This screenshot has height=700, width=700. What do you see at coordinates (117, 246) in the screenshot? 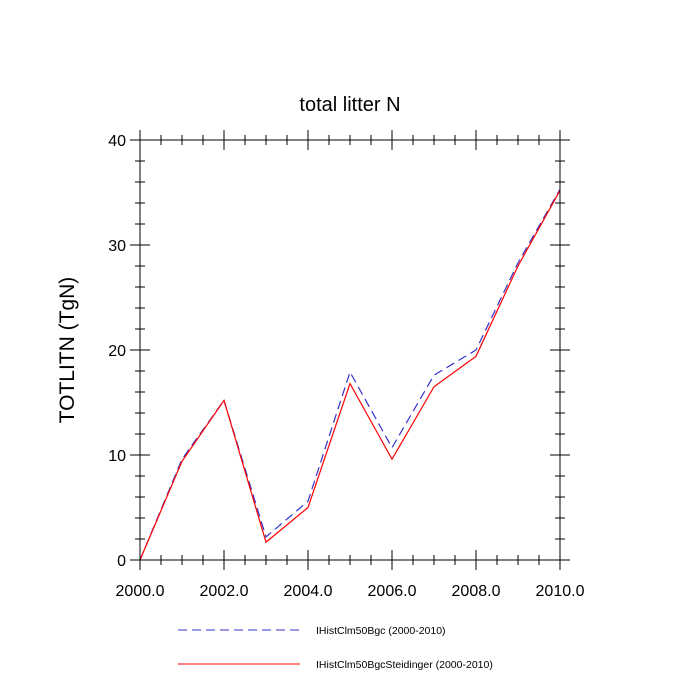
I see `y-tick-label: 30` at bounding box center [117, 246].